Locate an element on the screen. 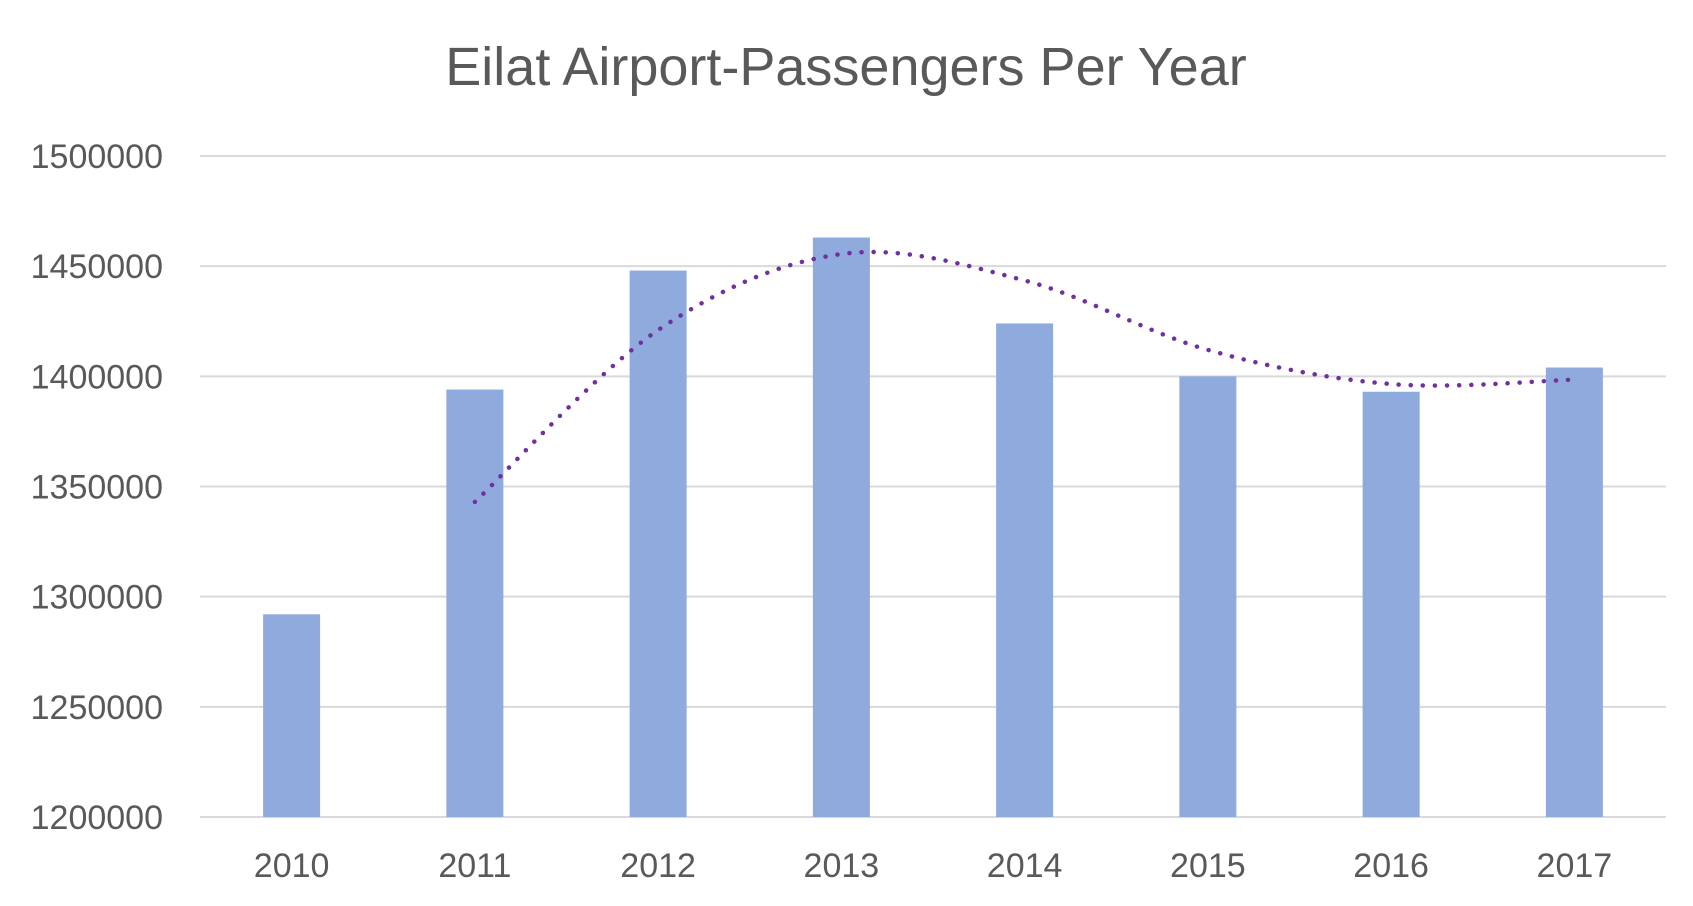  bar-2015 is located at coordinates (1208, 596).